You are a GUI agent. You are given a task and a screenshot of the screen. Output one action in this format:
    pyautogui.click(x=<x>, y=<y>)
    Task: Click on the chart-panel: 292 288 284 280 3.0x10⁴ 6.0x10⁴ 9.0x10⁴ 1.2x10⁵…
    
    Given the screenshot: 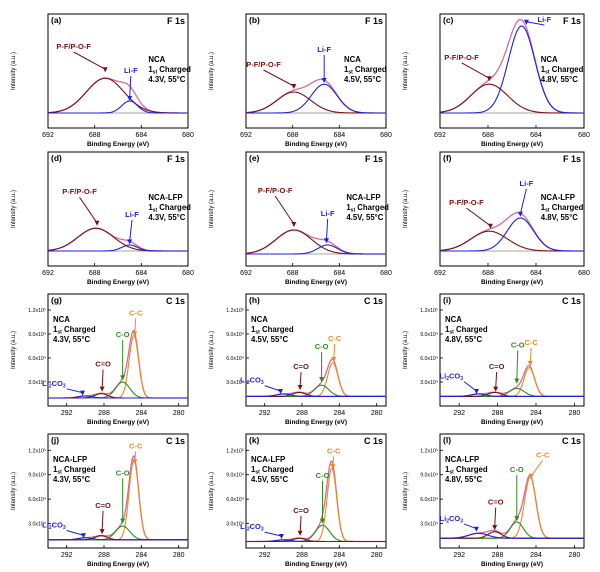 What is the action you would take?
    pyautogui.click(x=298, y=500)
    